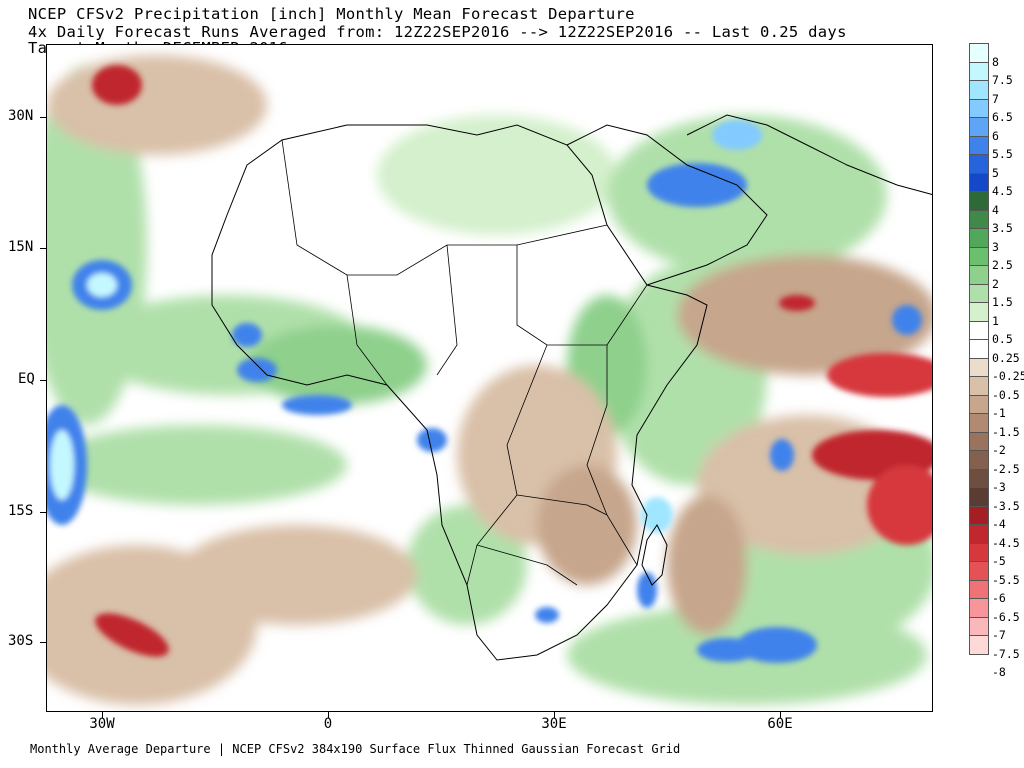 This screenshot has height=768, width=1024. What do you see at coordinates (995, 283) in the screenshot?
I see `color-legend-label: 2` at bounding box center [995, 283].